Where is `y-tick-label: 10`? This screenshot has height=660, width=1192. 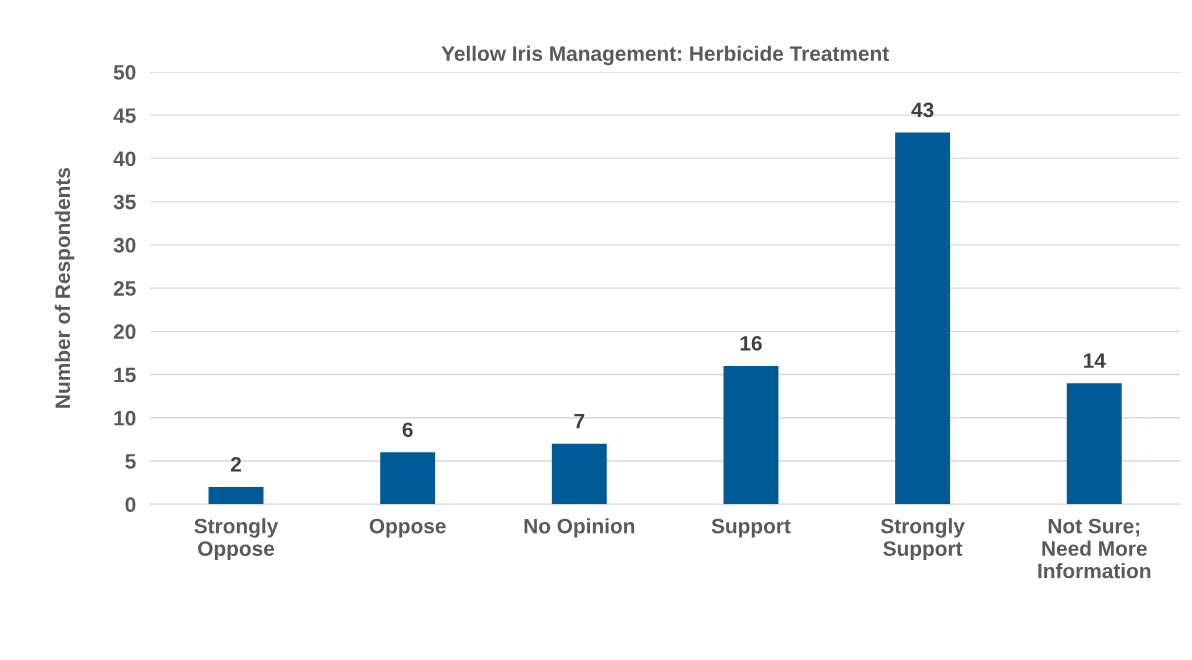 y-tick-label: 10 is located at coordinates (125, 418).